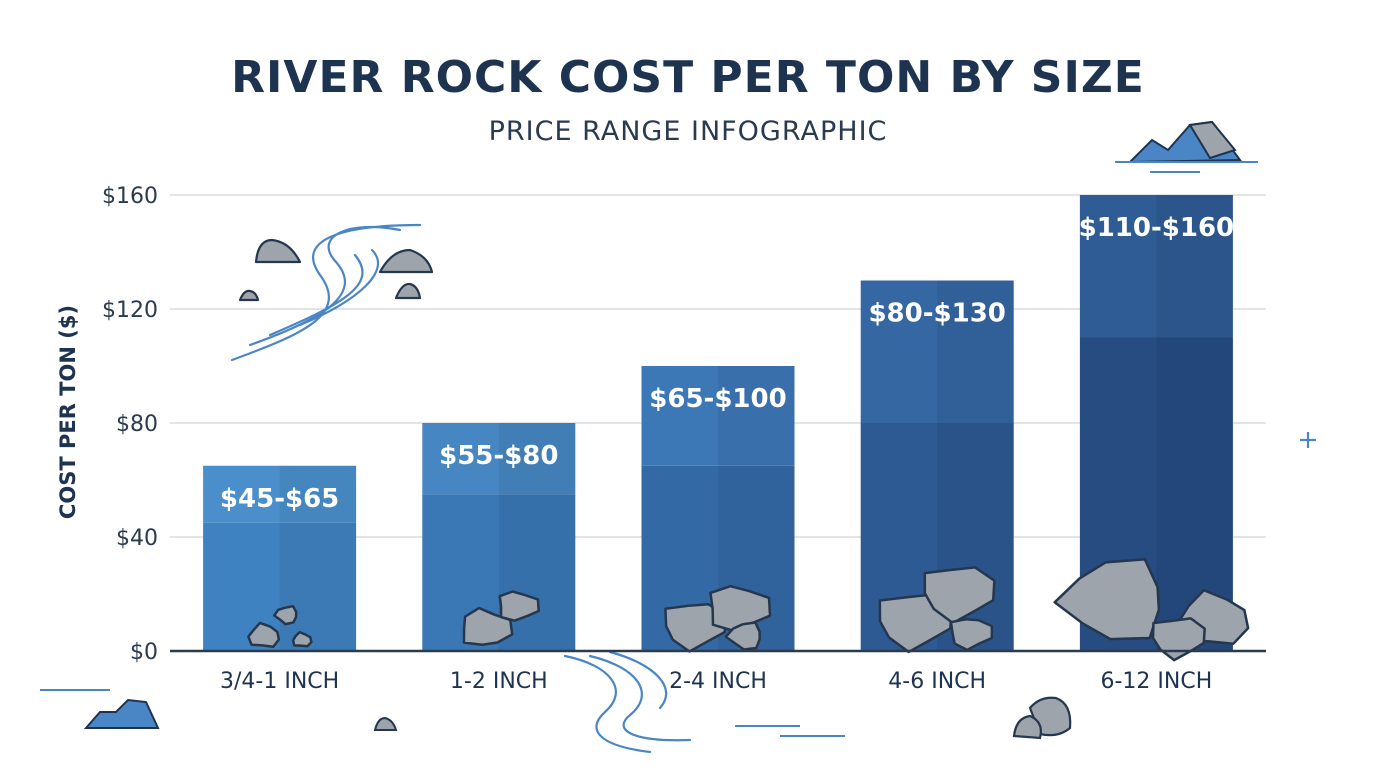 The width and height of the screenshot is (1376, 768). I want to click on chart-title: RIVER ROCK COST PER TON BY SIZE, so click(688, 77).